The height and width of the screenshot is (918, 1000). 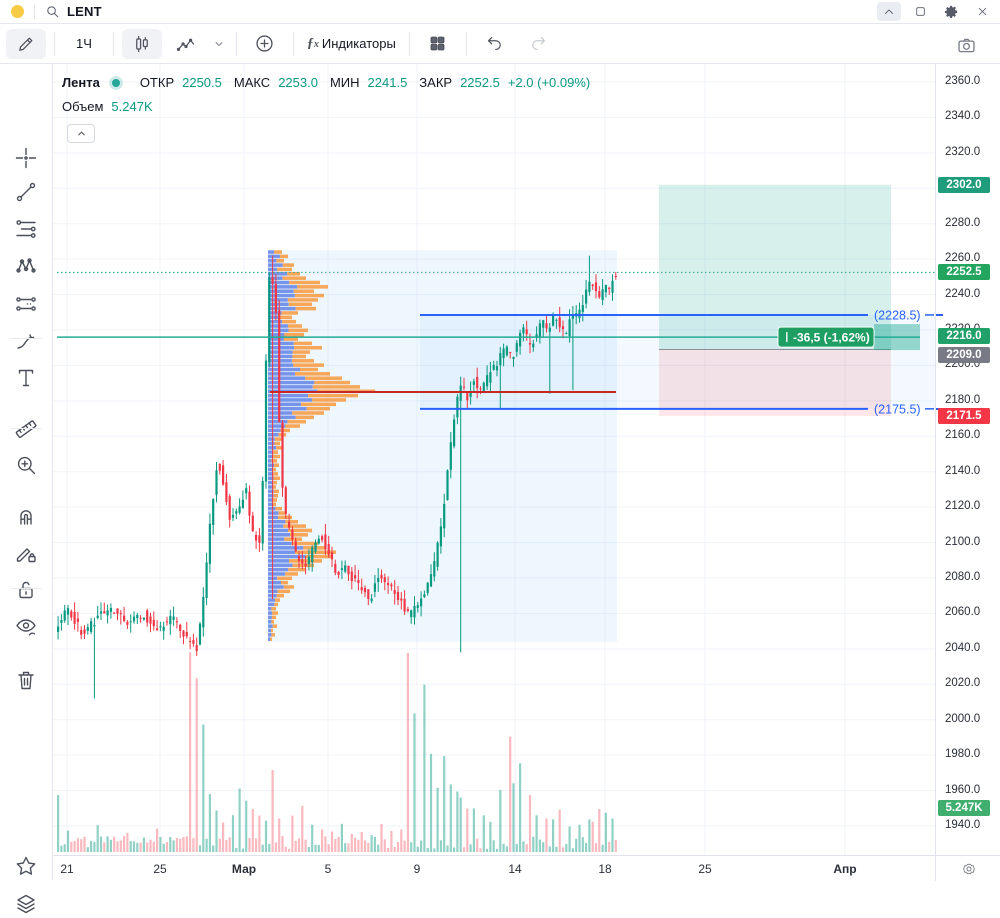 What do you see at coordinates (26, 516) in the screenshot?
I see `tool-magnet` at bounding box center [26, 516].